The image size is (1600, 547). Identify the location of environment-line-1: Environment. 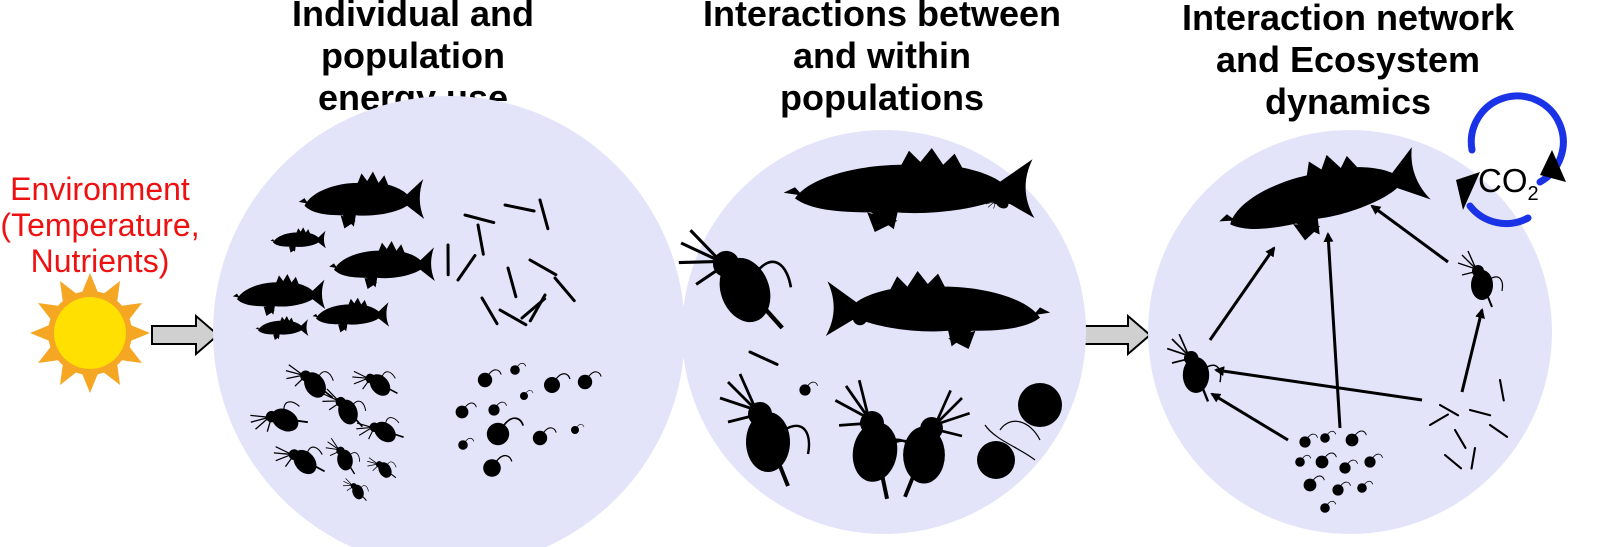
(100, 189).